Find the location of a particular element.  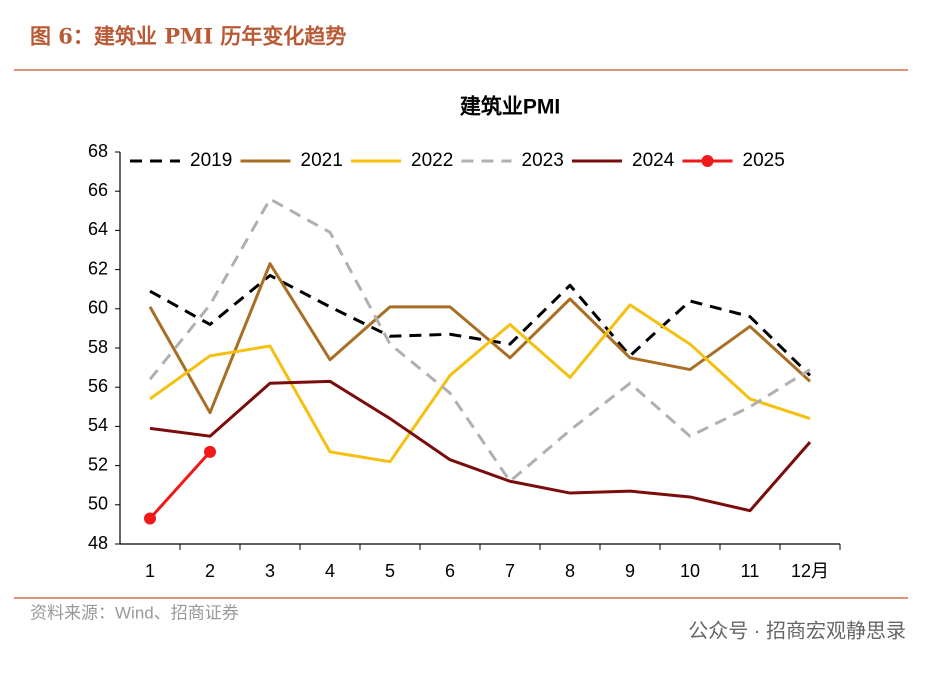

y-tick-label: 62 is located at coordinates (98, 268).